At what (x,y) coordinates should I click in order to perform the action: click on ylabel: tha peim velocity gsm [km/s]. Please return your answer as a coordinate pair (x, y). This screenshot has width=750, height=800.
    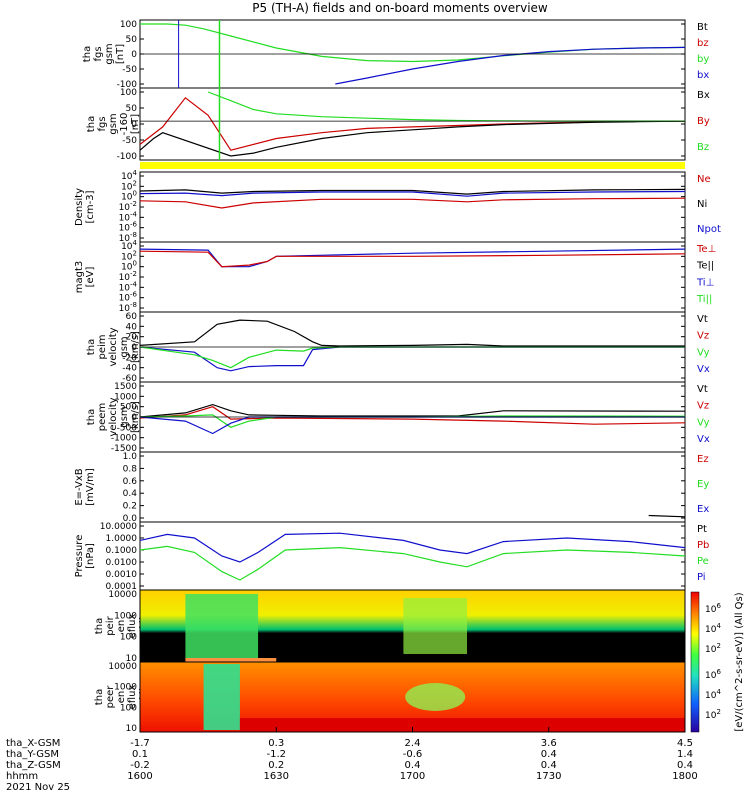
    Looking at the image, I should click on (113, 346).